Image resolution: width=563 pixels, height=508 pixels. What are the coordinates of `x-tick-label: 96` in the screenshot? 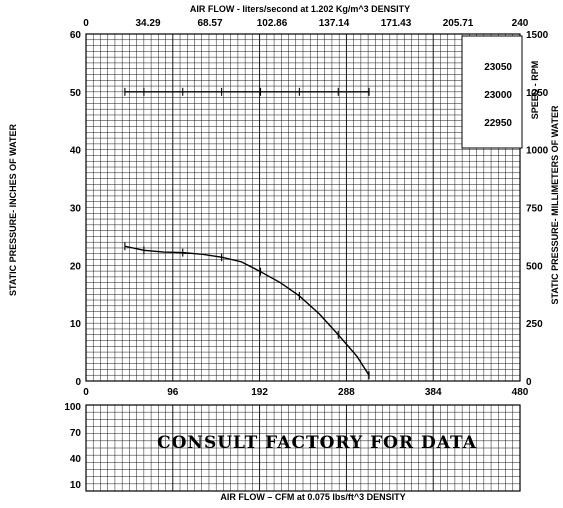 It's located at (173, 392).